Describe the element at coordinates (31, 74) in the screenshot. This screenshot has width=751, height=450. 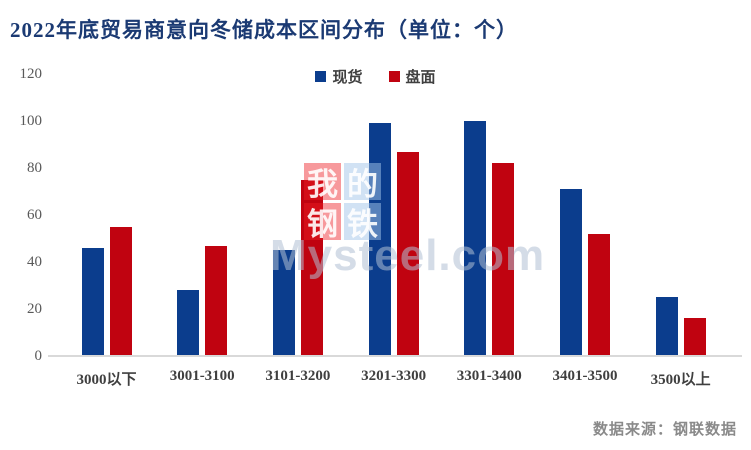
I see `y-tick-label: 120` at that location.